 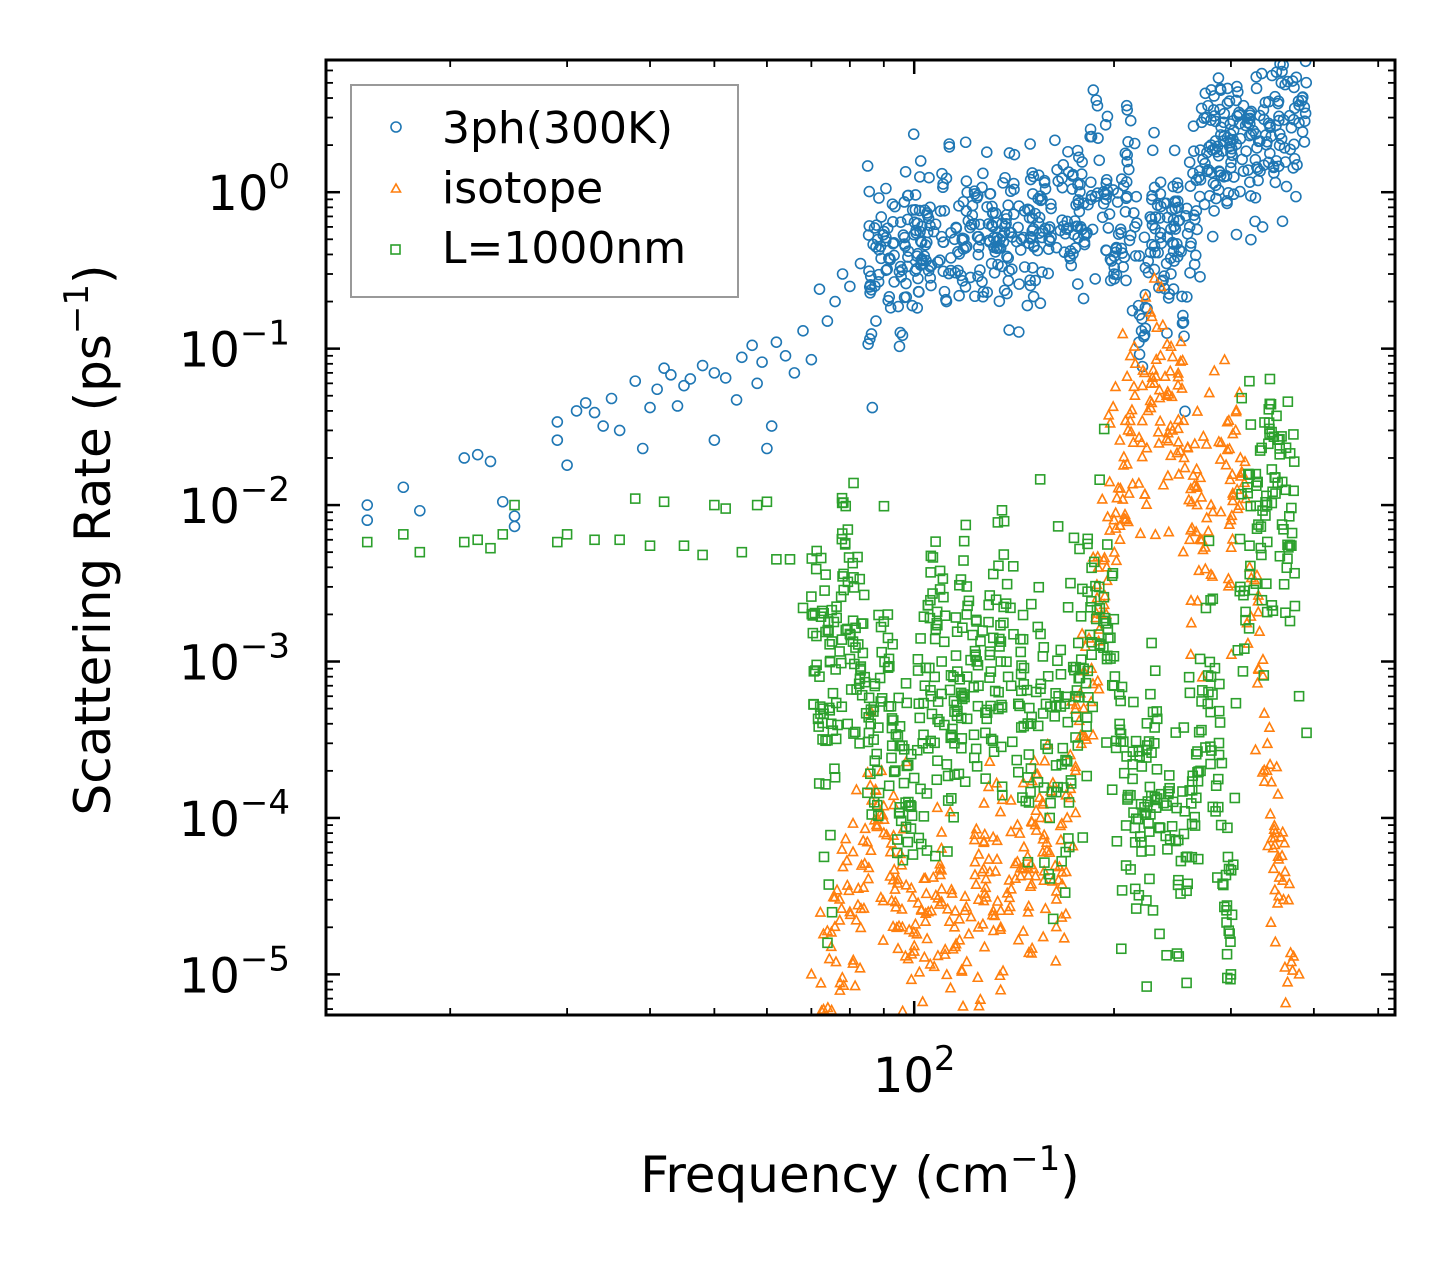 I want to click on y-tick-label: 10−5, so click(x=234, y=971).